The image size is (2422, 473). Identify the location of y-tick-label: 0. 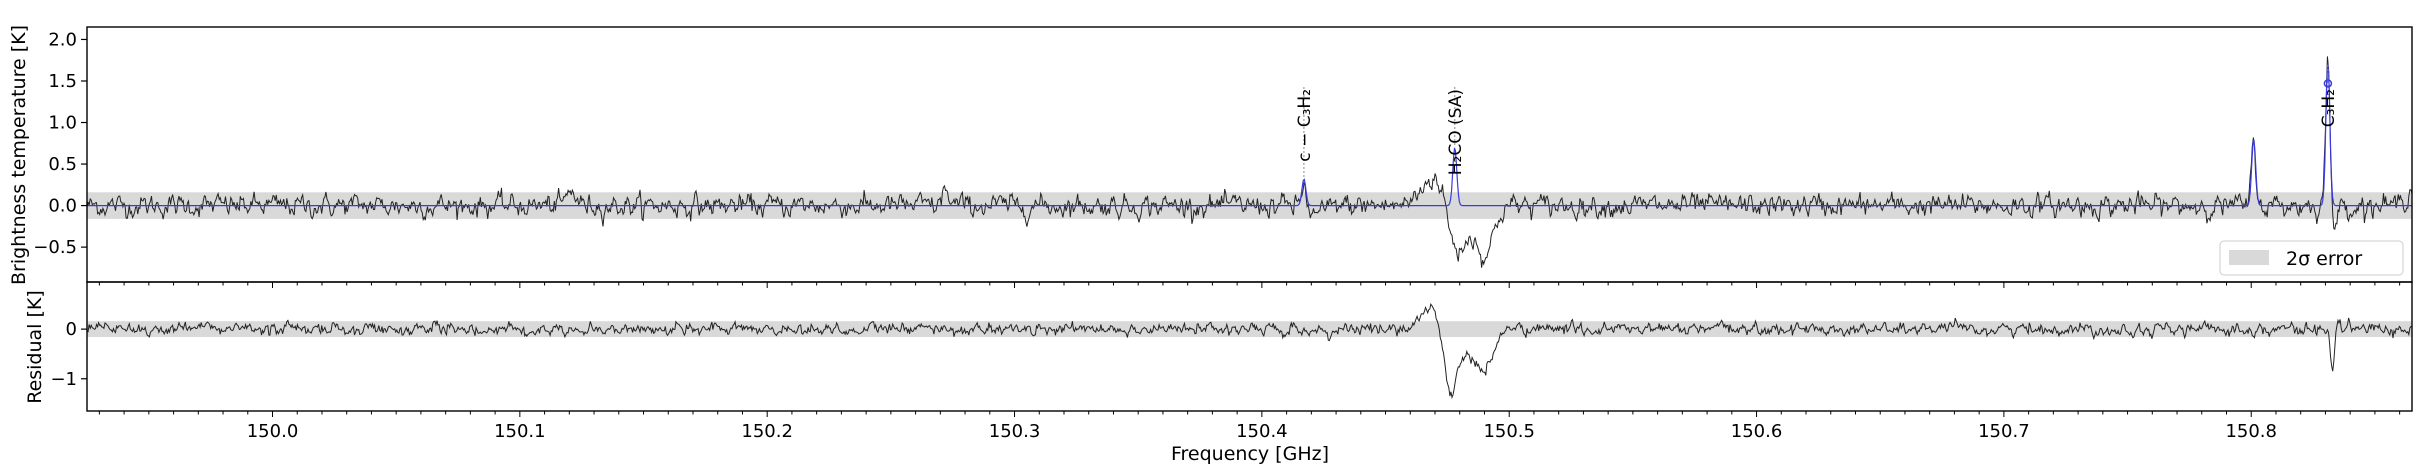
(71, 329).